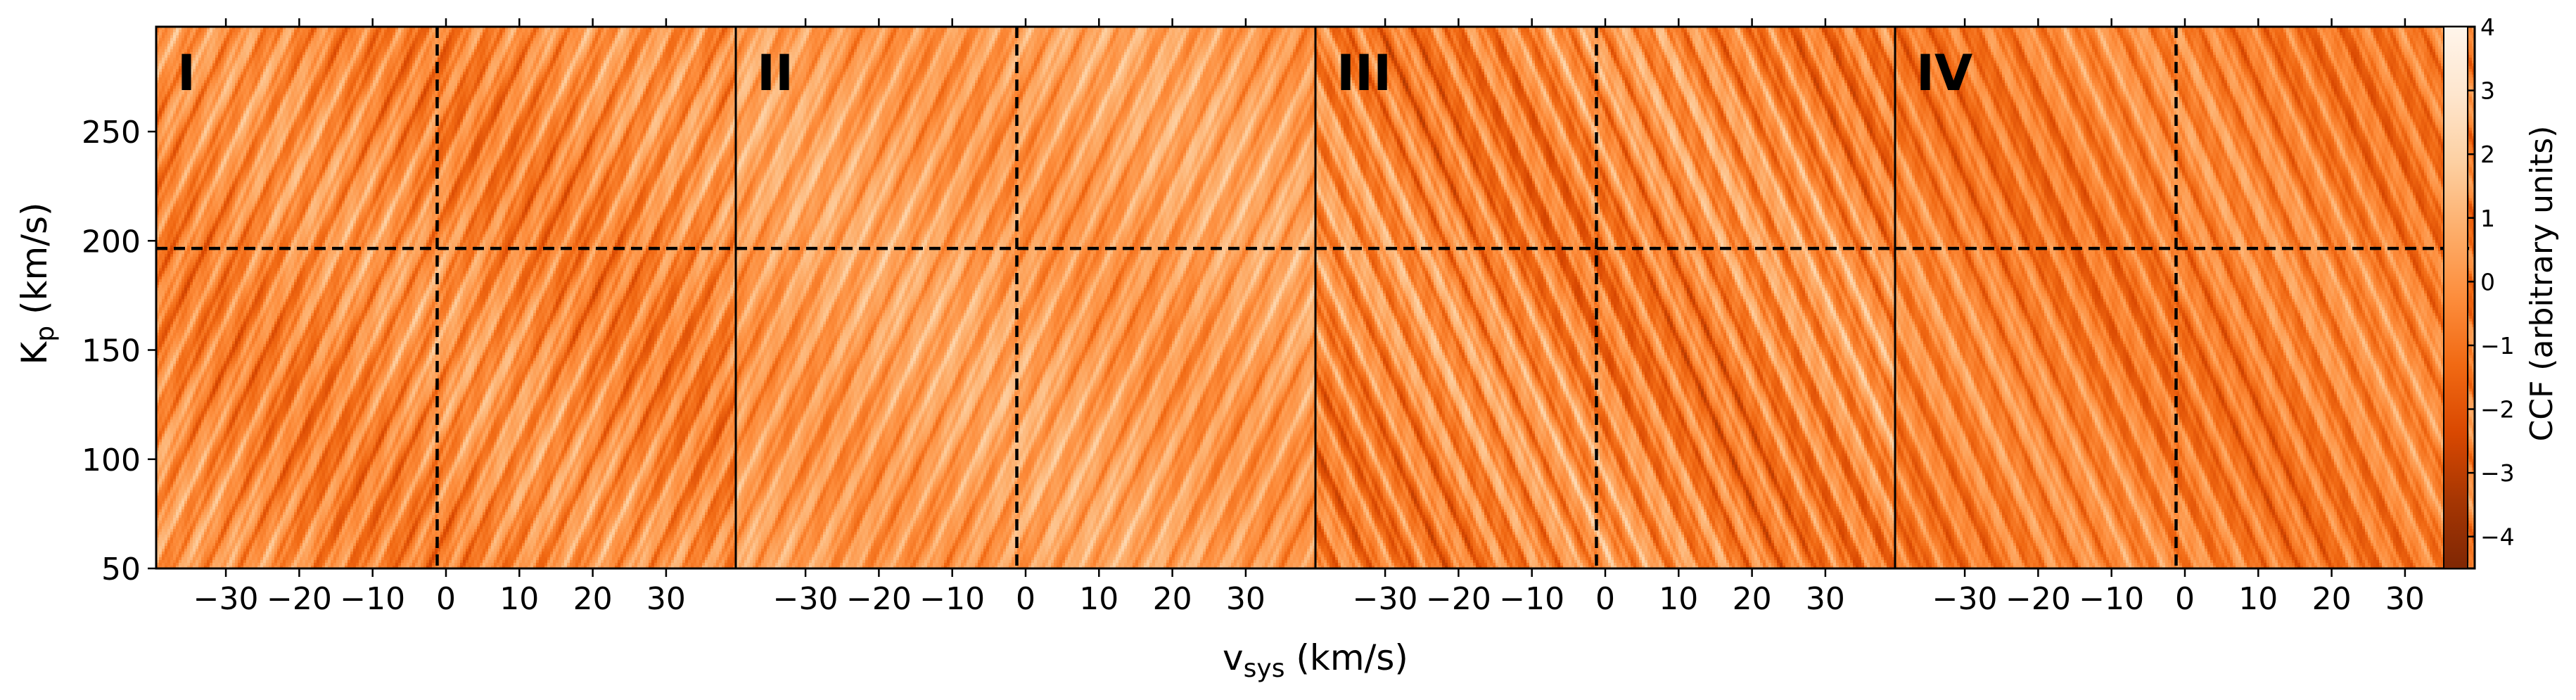  What do you see at coordinates (2497, 410) in the screenshot?
I see `colorbar-tick-label: −2` at bounding box center [2497, 410].